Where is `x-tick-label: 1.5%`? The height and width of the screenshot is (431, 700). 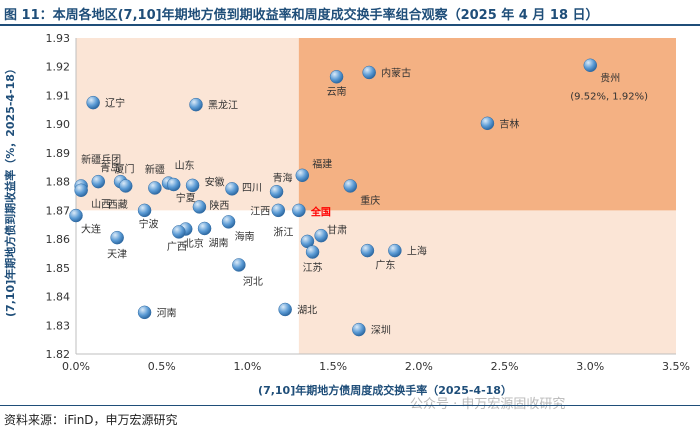
x-tick-label: 1.5% is located at coordinates (333, 366).